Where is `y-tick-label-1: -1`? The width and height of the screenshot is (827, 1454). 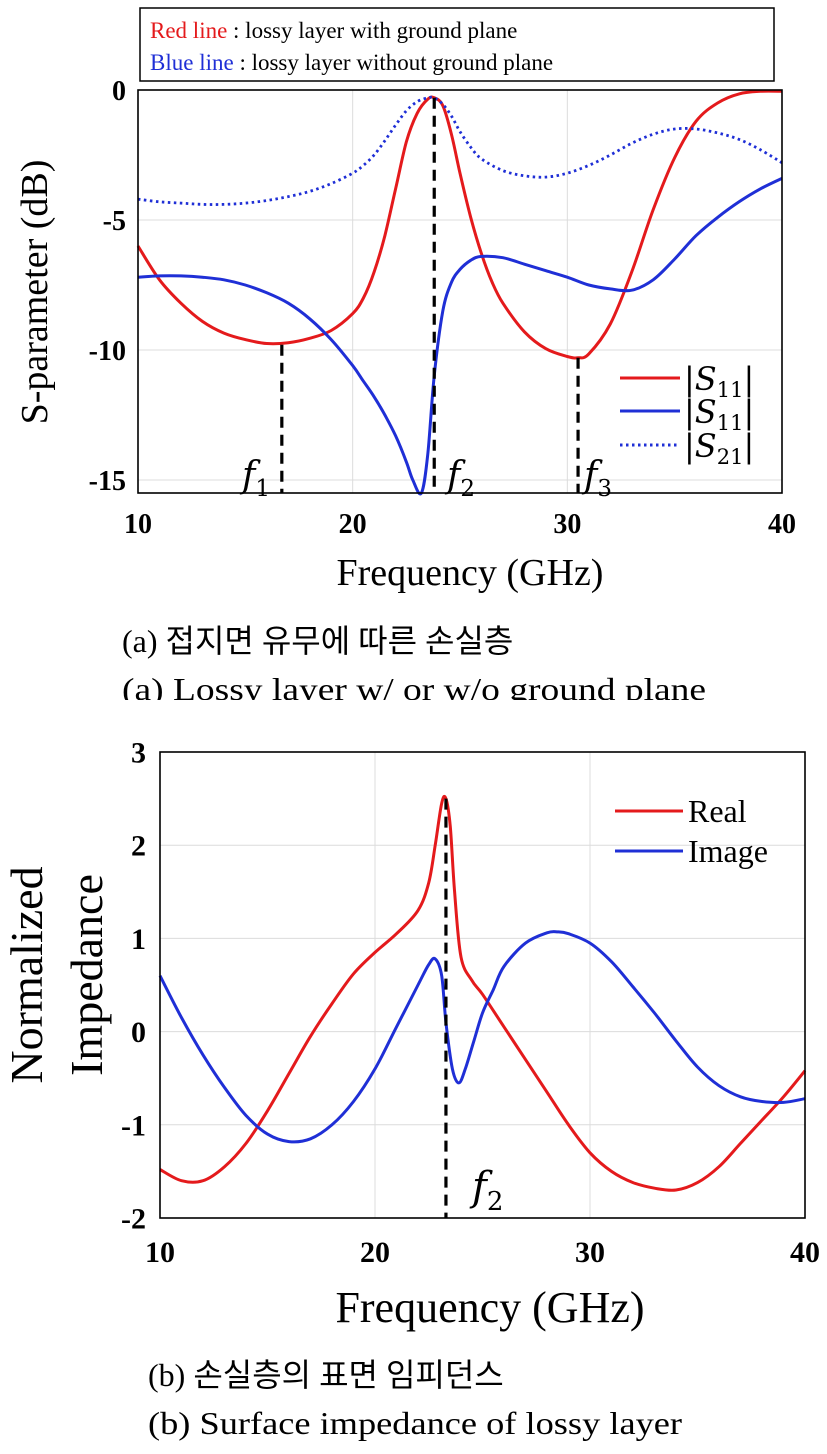 y-tick-label-1: -1 is located at coordinates (133, 1125).